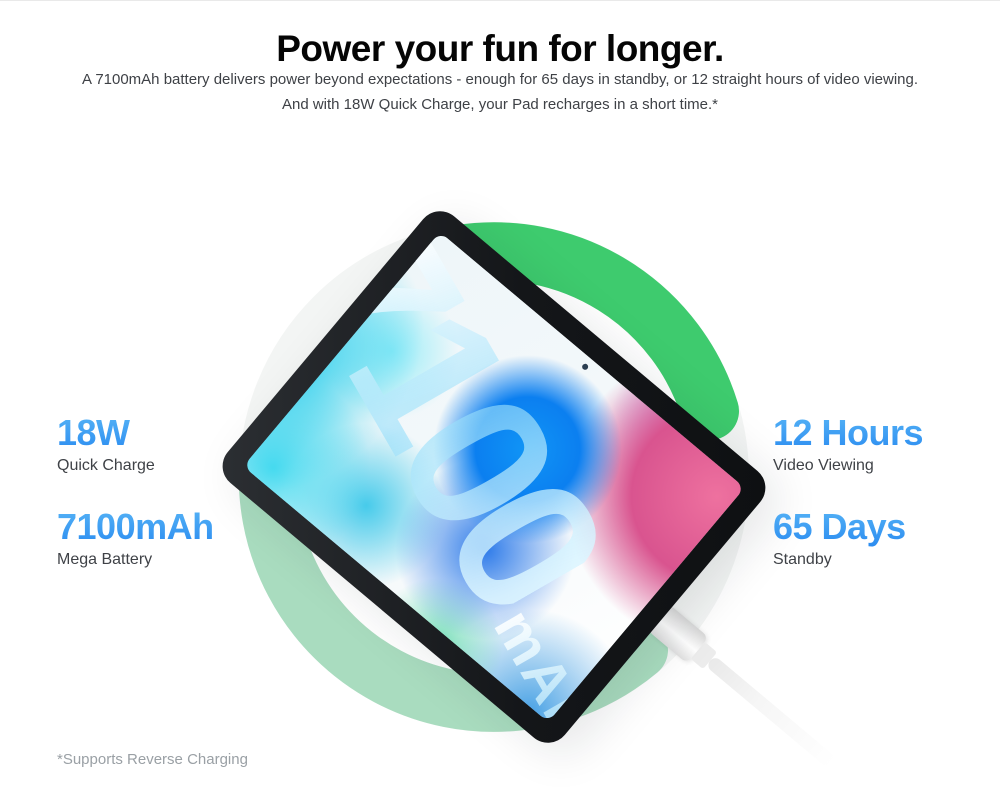 The width and height of the screenshot is (1000, 796). I want to click on stat-video-viewing: 12 Hours Video Viewing, so click(848, 443).